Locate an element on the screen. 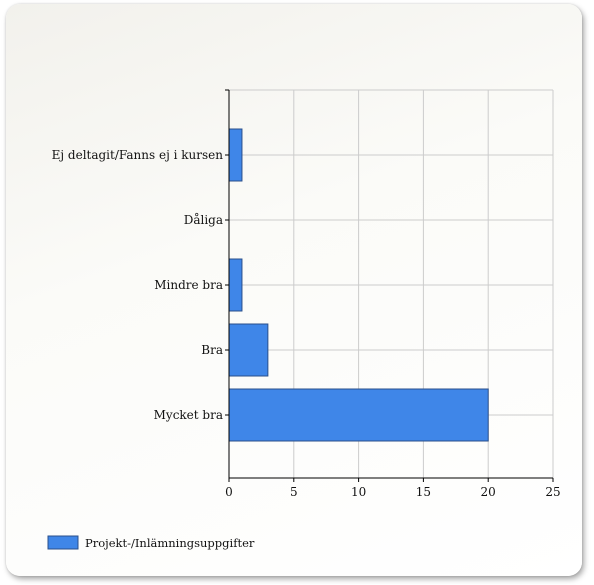 This screenshot has height=585, width=594. y-category-label: Ej deltagit/Fanns ej i kursen is located at coordinates (138, 155).